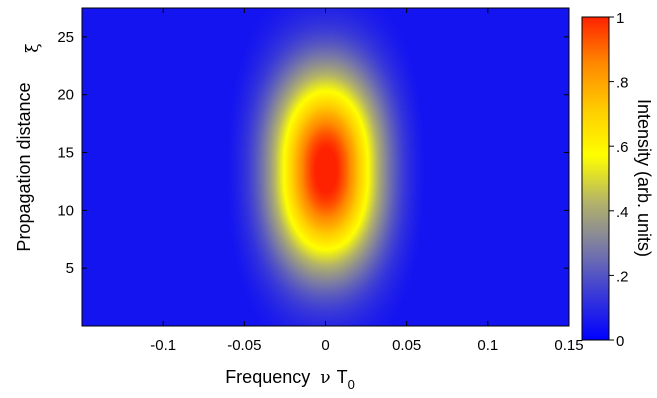 This screenshot has height=398, width=657. Describe the element at coordinates (620, 341) in the screenshot. I see `colorbar-tick-label: 0` at that location.